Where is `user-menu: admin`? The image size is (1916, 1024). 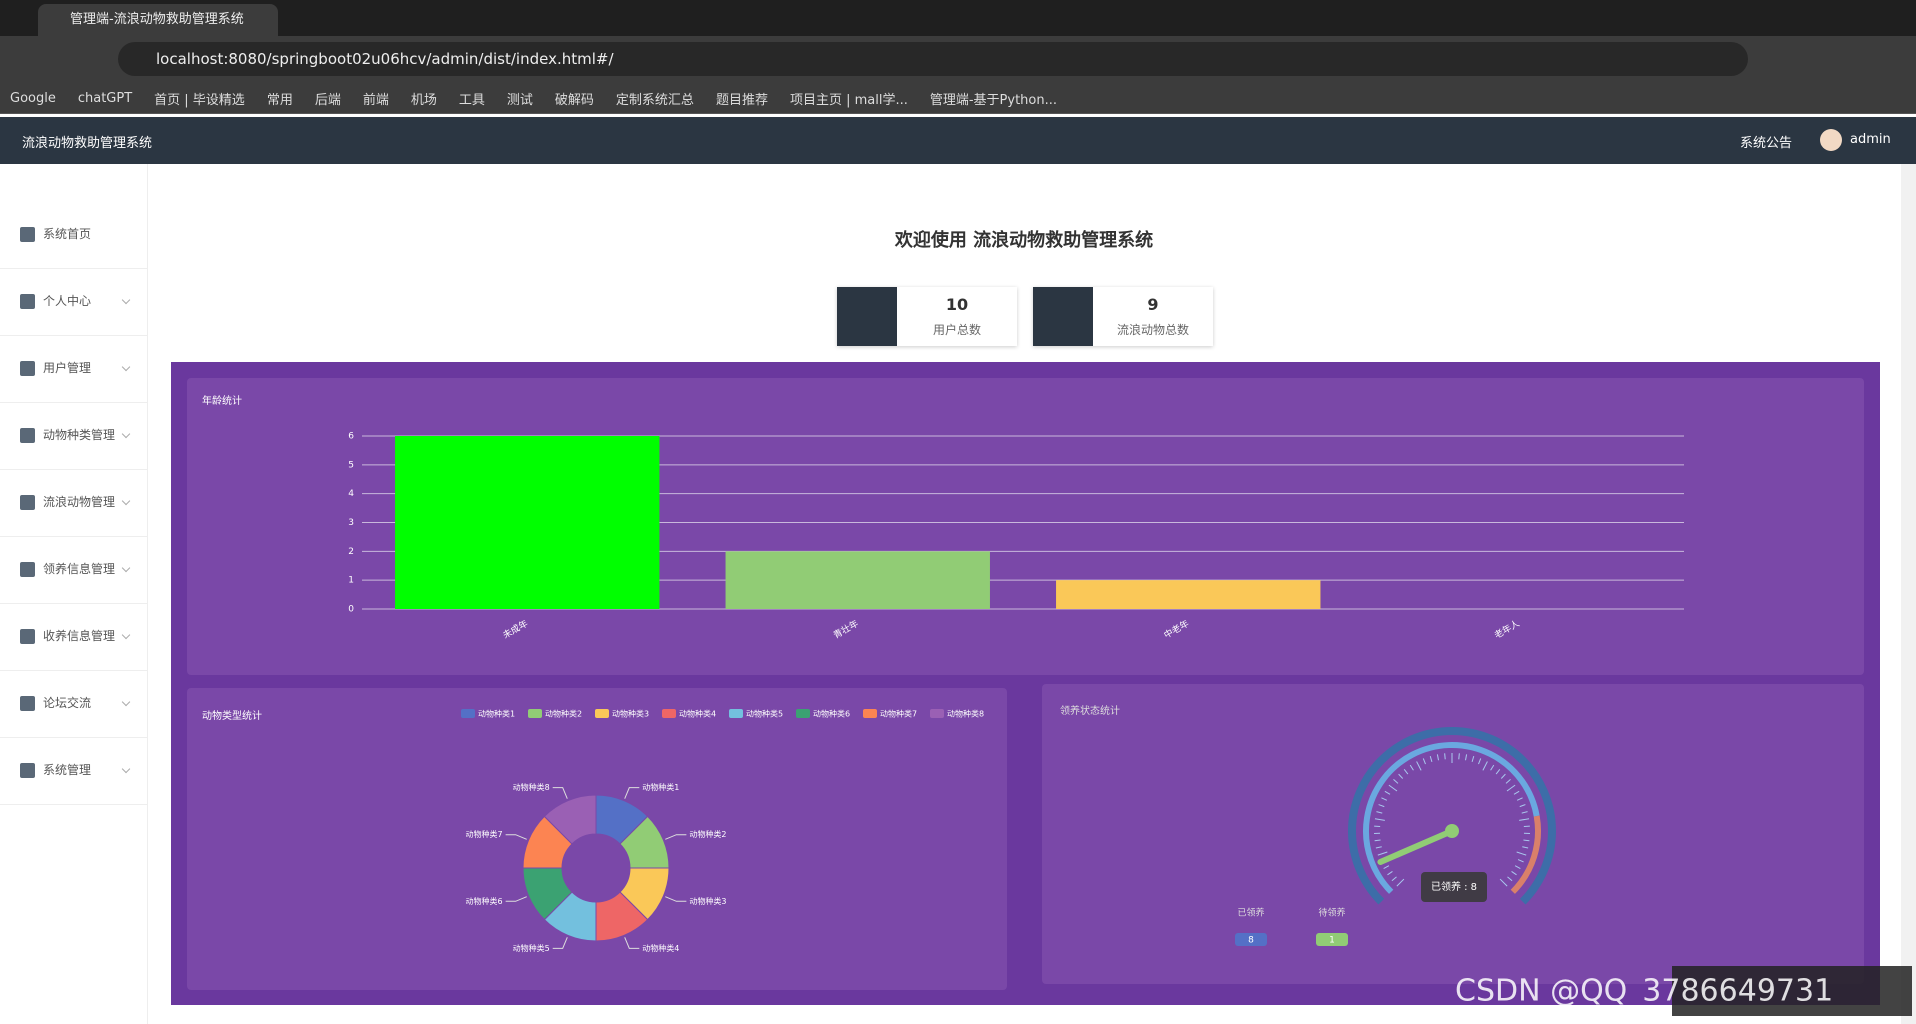
user-menu: admin is located at coordinates (1870, 139).